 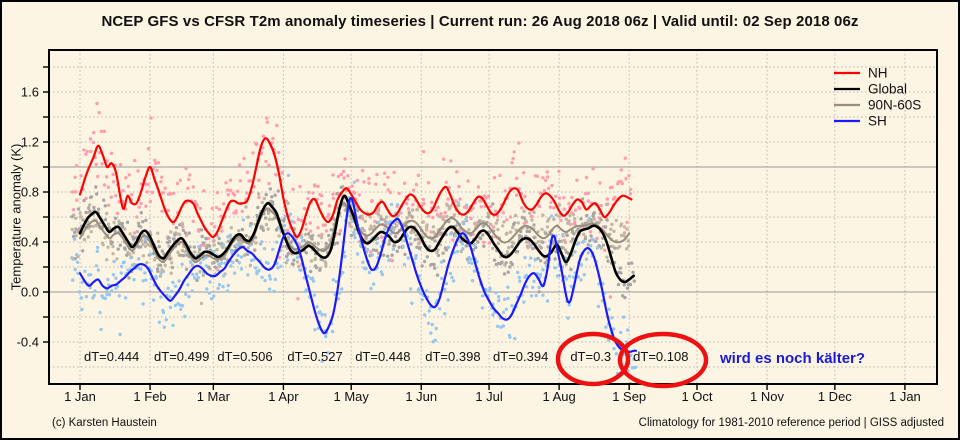 What do you see at coordinates (660, 356) in the screenshot?
I see `dt-label: dT=0.108` at bounding box center [660, 356].